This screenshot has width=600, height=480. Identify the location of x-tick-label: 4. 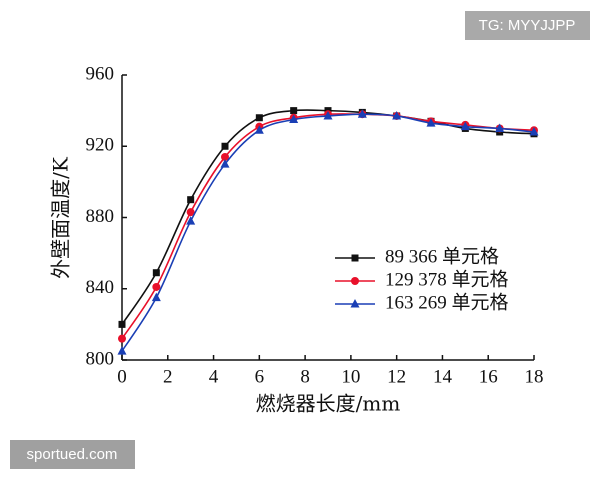
(214, 376).